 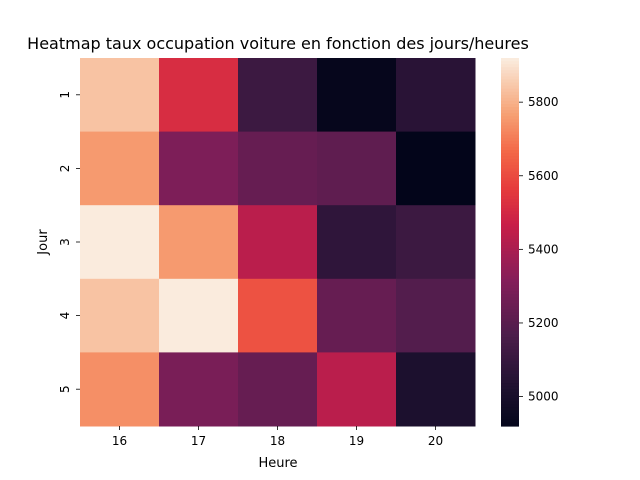 What do you see at coordinates (65, 169) in the screenshot?
I see `y-tick-label: 2` at bounding box center [65, 169].